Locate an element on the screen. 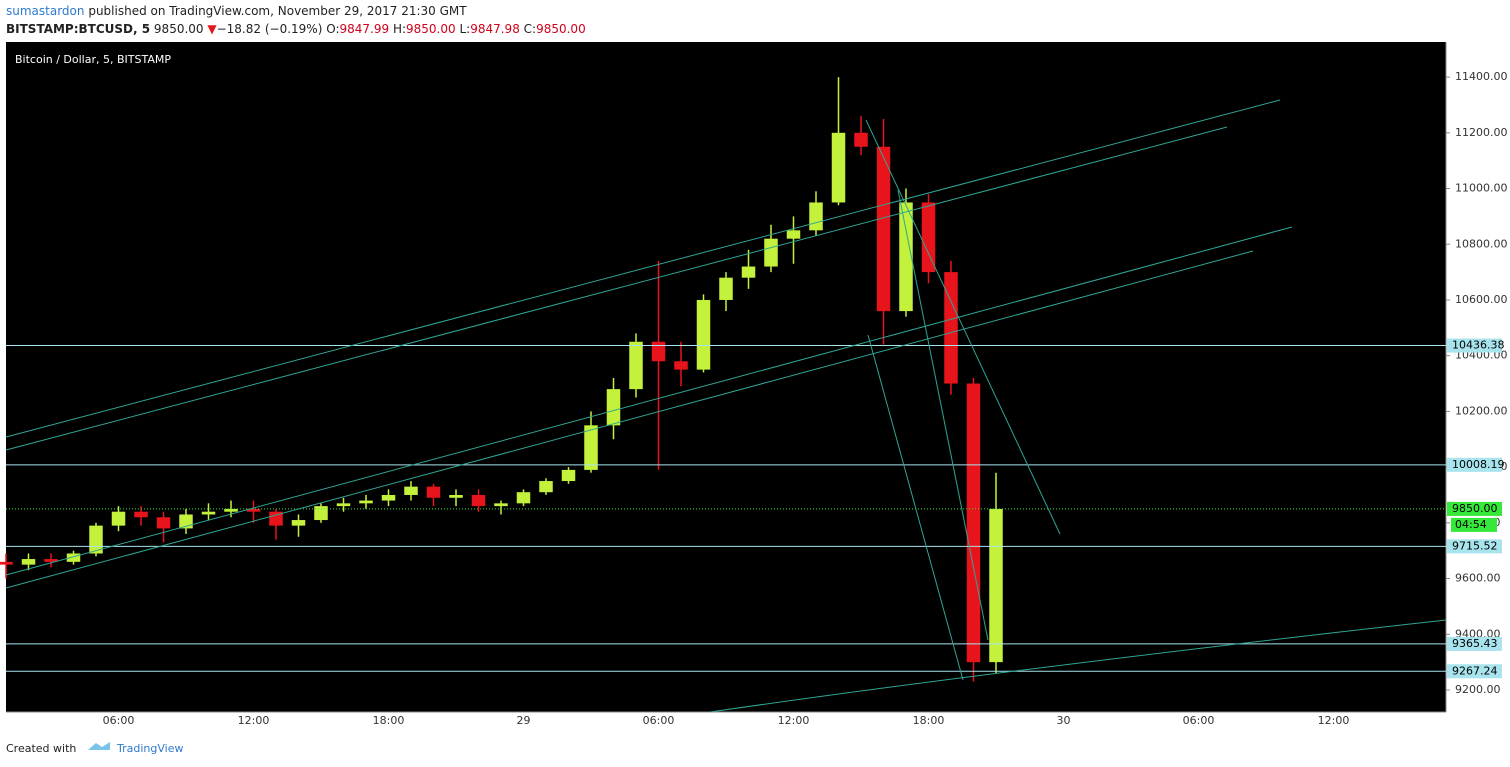  y-tick-label: 11200.00 is located at coordinates (1481, 132).